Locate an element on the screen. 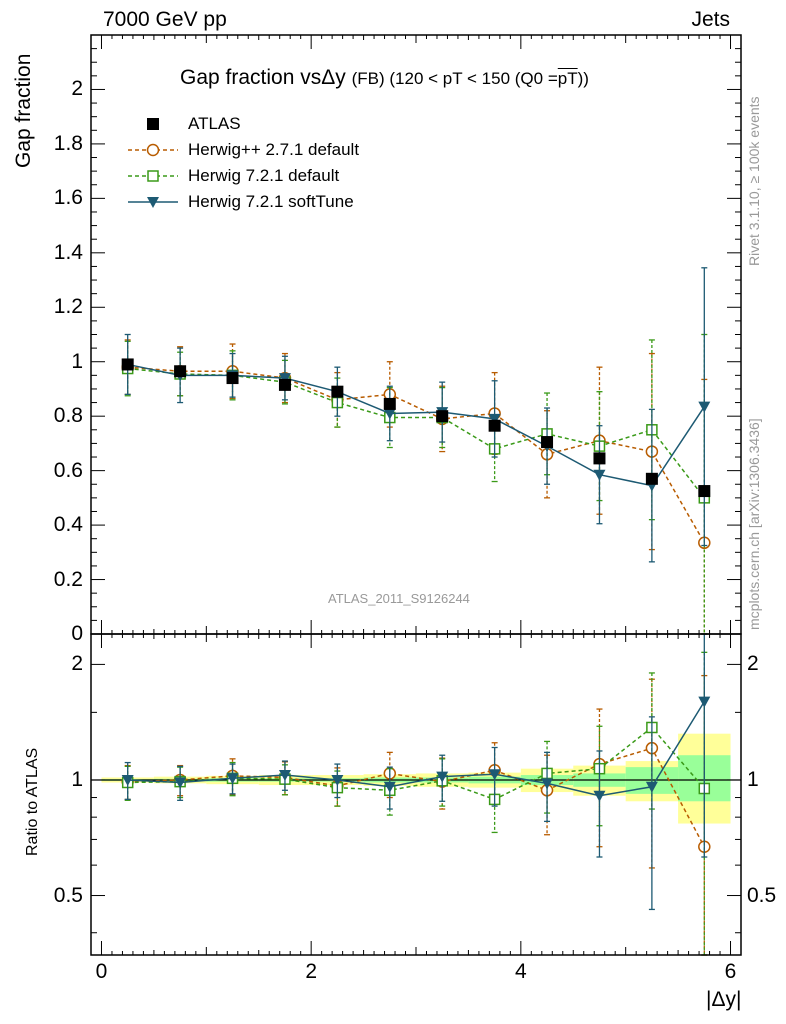 The height and width of the screenshot is (1024, 786). ratio-herwigpp-line is located at coordinates (416, 797).